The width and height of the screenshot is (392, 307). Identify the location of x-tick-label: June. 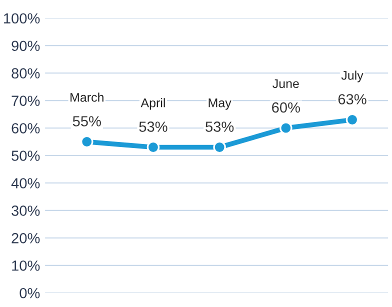
(285, 83).